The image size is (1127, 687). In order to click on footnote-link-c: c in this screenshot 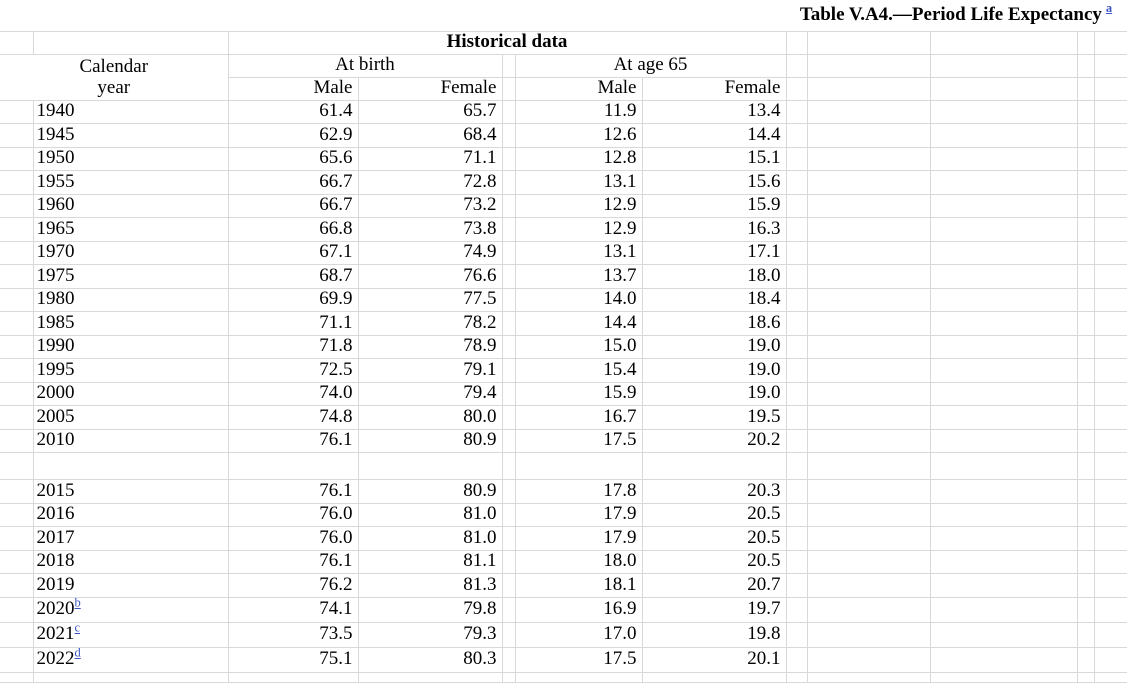, I will do `click(77, 628)`.